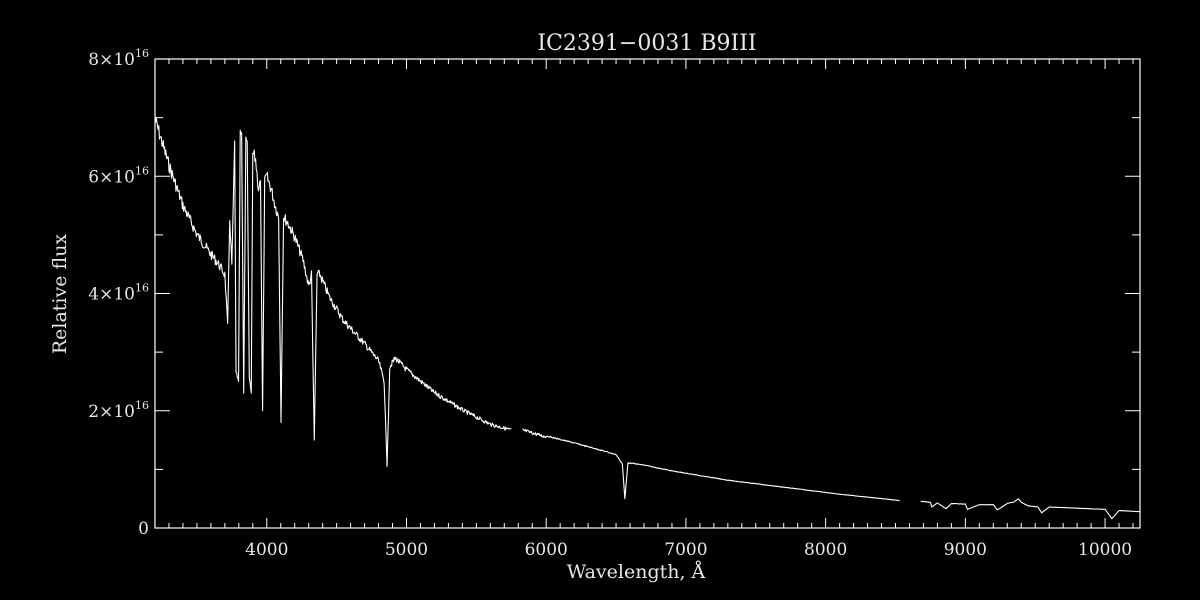 This screenshot has width=1200, height=600. Describe the element at coordinates (406, 550) in the screenshot. I see `x-tick-label: 5000` at that location.